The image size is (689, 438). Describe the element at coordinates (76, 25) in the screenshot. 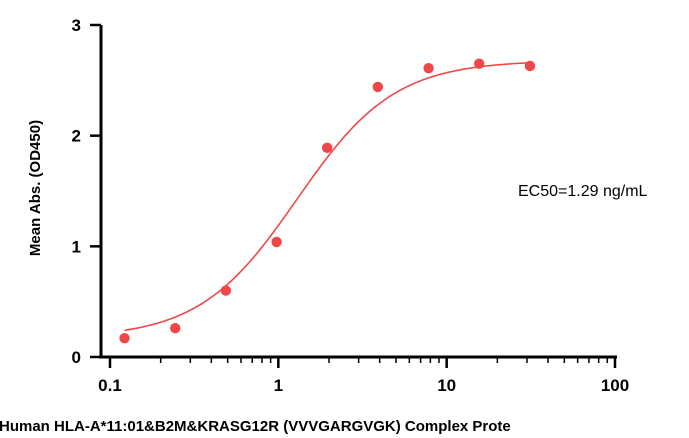

I see `y-tick-label: 3` at that location.